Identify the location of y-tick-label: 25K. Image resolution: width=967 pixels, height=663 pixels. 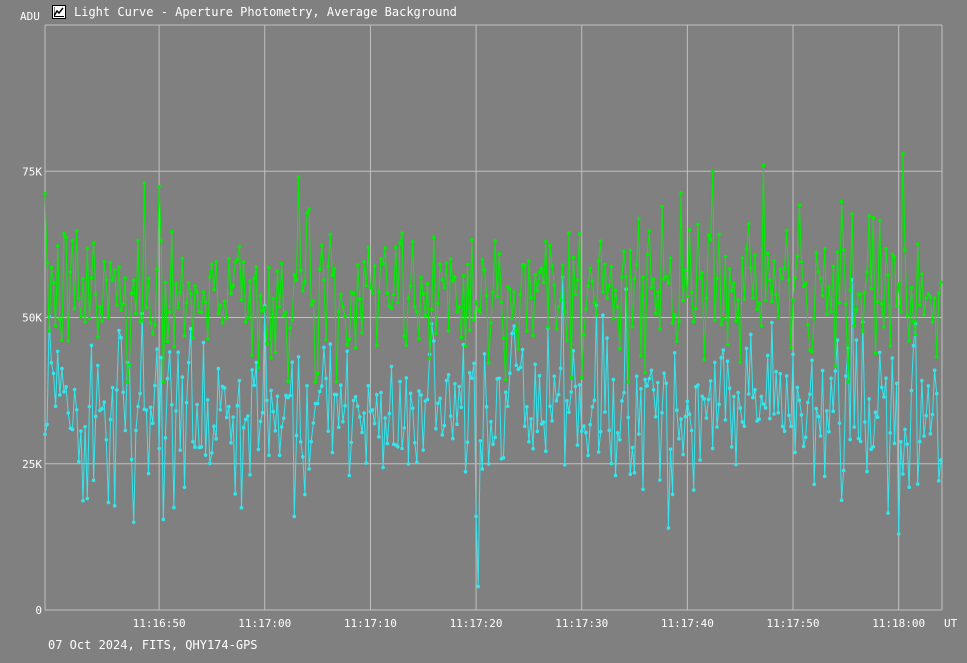
(32, 464).